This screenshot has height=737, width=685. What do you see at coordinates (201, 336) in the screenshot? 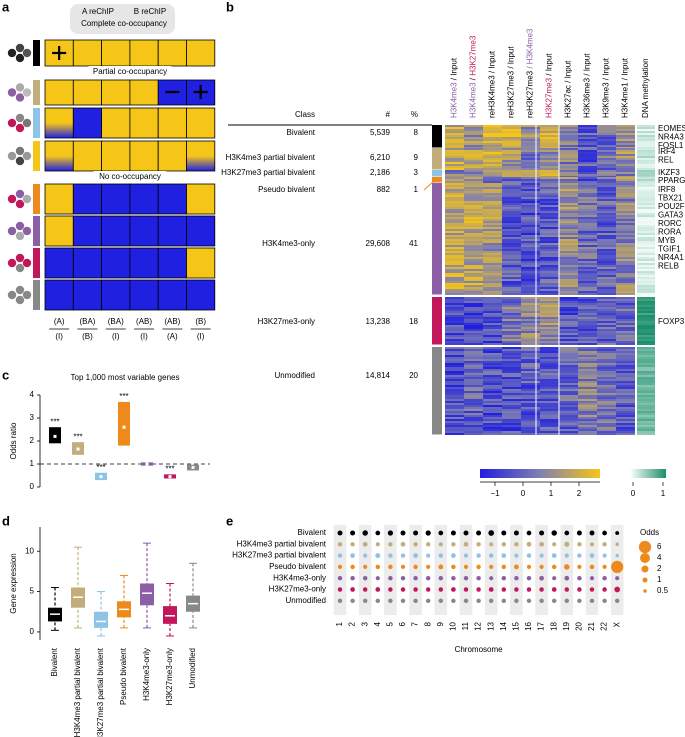
I see `column-label: (I)` at bounding box center [201, 336].